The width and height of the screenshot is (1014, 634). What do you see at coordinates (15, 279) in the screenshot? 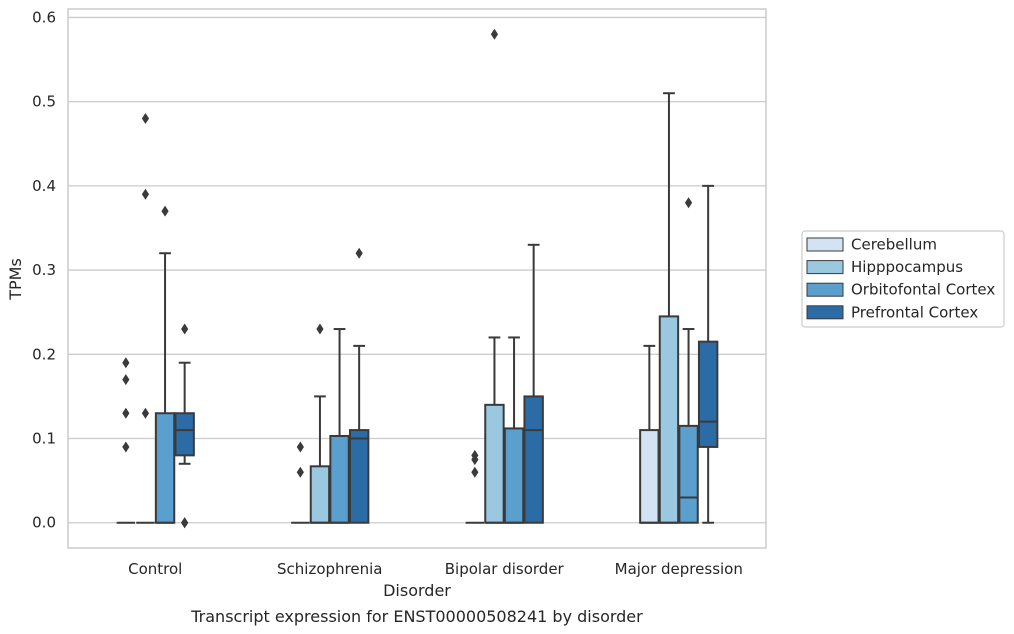
I see `y-axis-title: TPMs` at bounding box center [15, 279].